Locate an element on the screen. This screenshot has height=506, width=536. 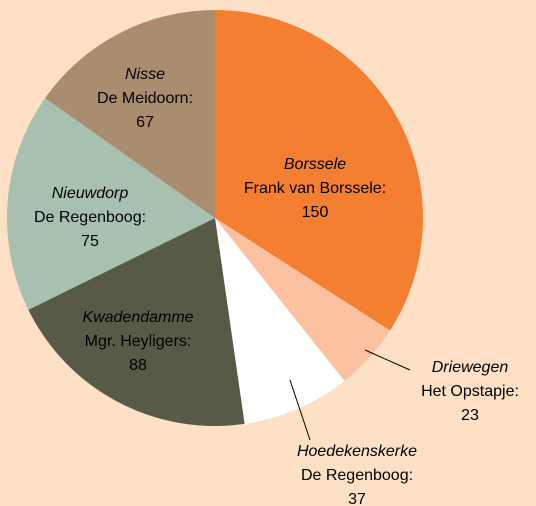
slice-value: 67 is located at coordinates (145, 122).